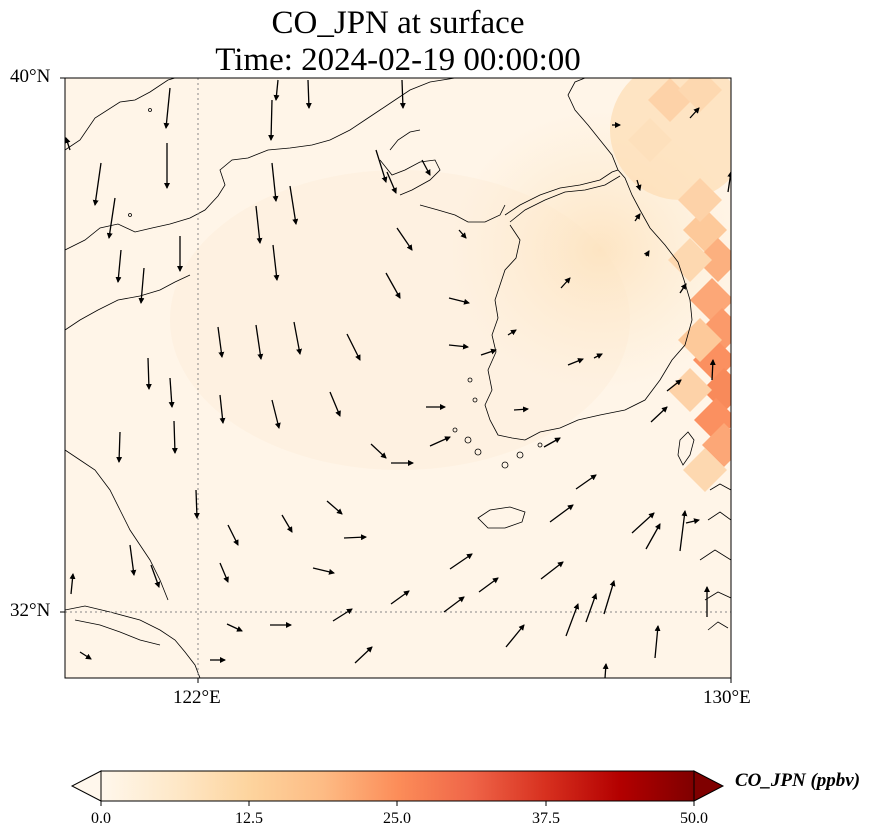 The height and width of the screenshot is (839, 881). What do you see at coordinates (101, 818) in the screenshot?
I see `colorbar-tick-0: 0.0` at bounding box center [101, 818].